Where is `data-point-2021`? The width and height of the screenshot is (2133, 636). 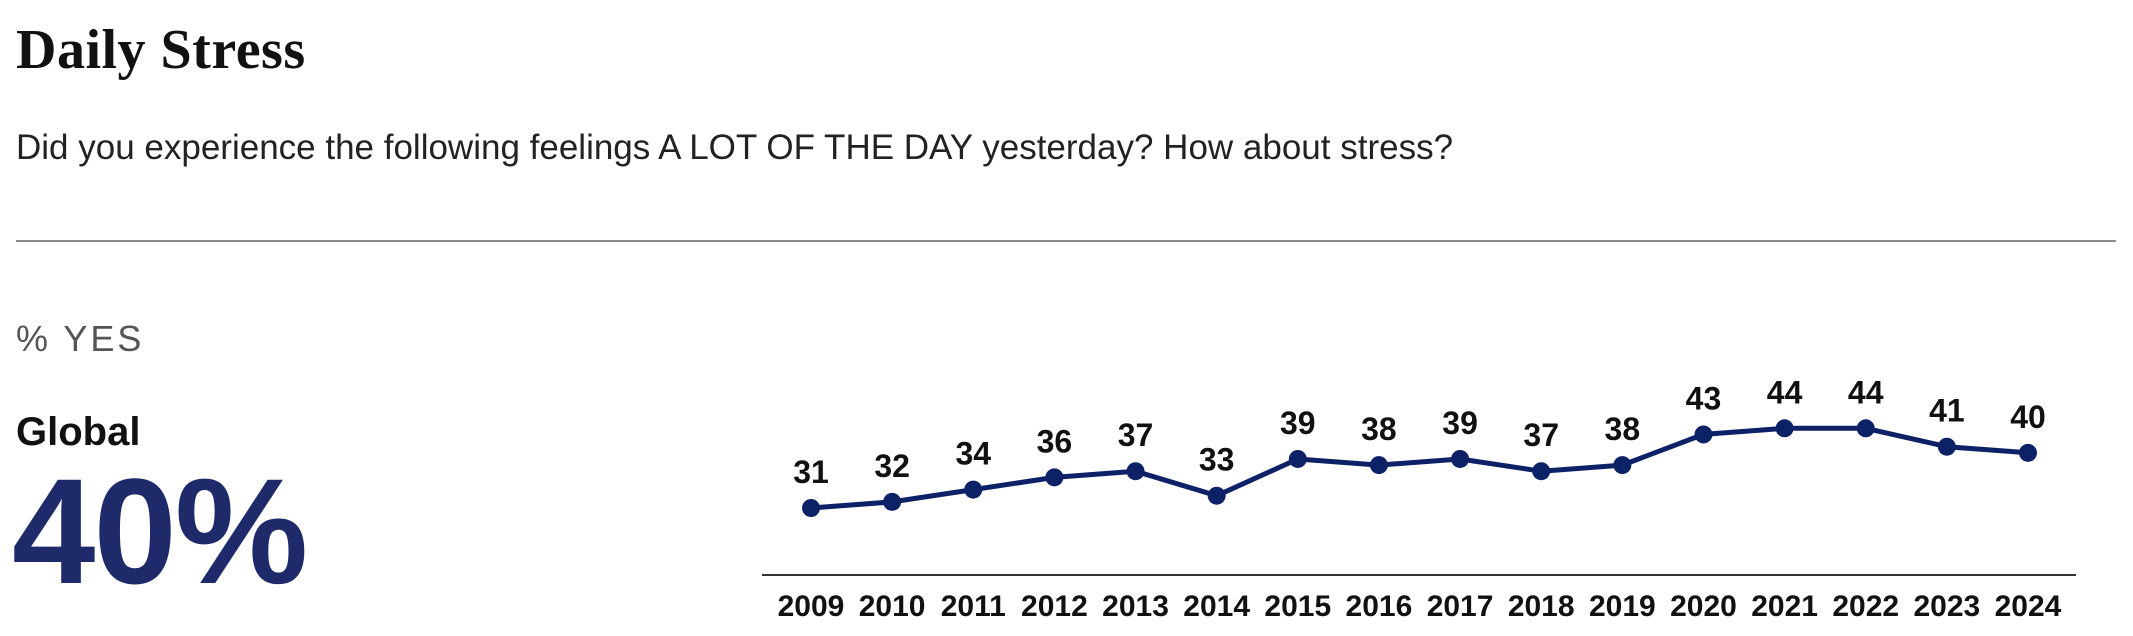 data-point-2021 is located at coordinates (1784, 428).